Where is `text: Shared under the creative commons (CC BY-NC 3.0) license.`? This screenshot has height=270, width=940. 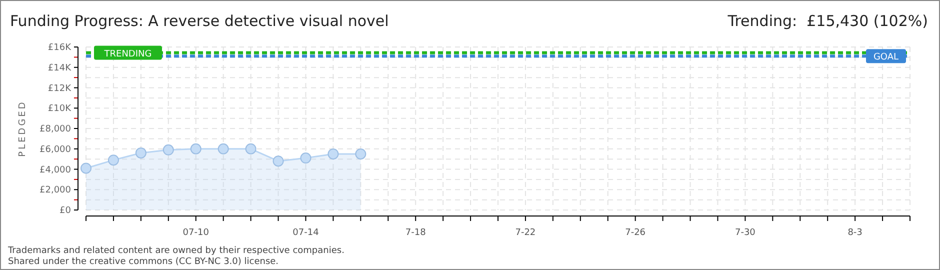 text: Shared under the creative commons (CC BY-NC 3.0) license. is located at coordinates (143, 262).